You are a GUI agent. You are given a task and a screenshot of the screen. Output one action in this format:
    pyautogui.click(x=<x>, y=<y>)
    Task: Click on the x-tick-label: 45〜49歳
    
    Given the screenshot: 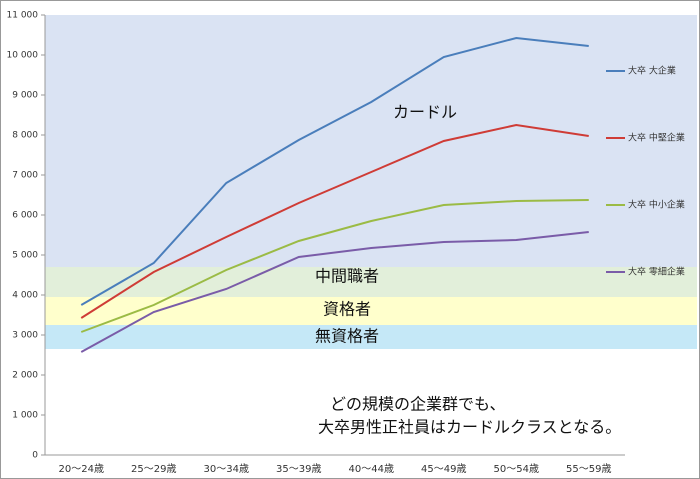 What is the action you would take?
    pyautogui.click(x=443, y=469)
    